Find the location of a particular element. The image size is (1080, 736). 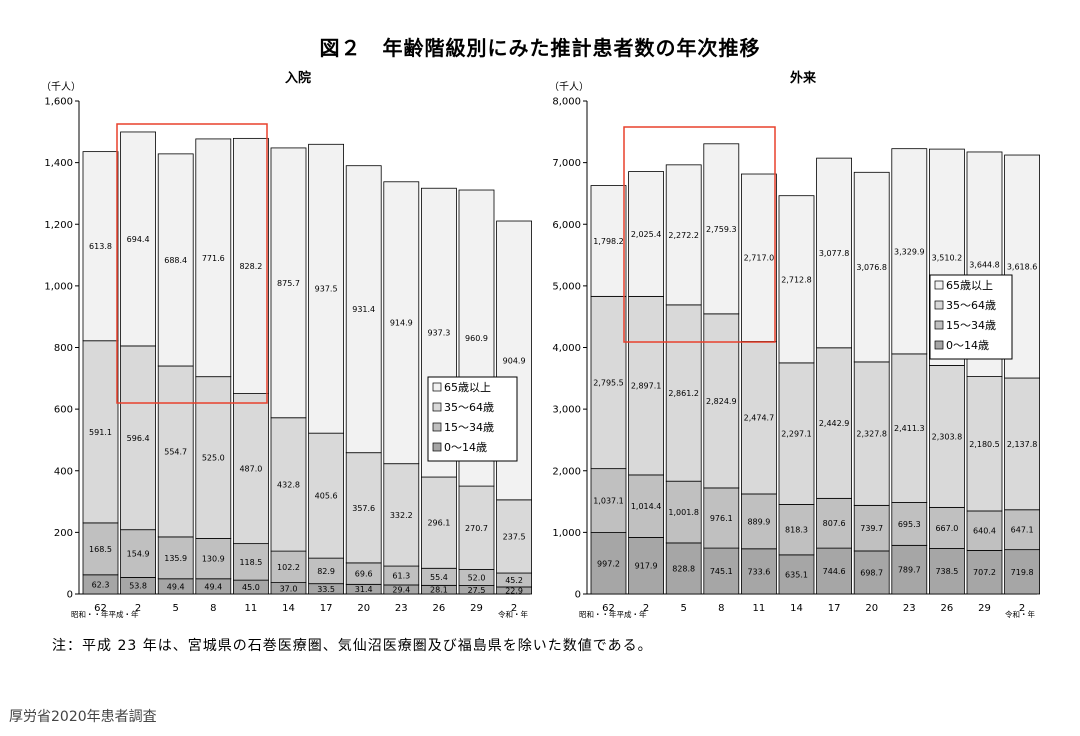

data-label: 45.0 is located at coordinates (251, 587).